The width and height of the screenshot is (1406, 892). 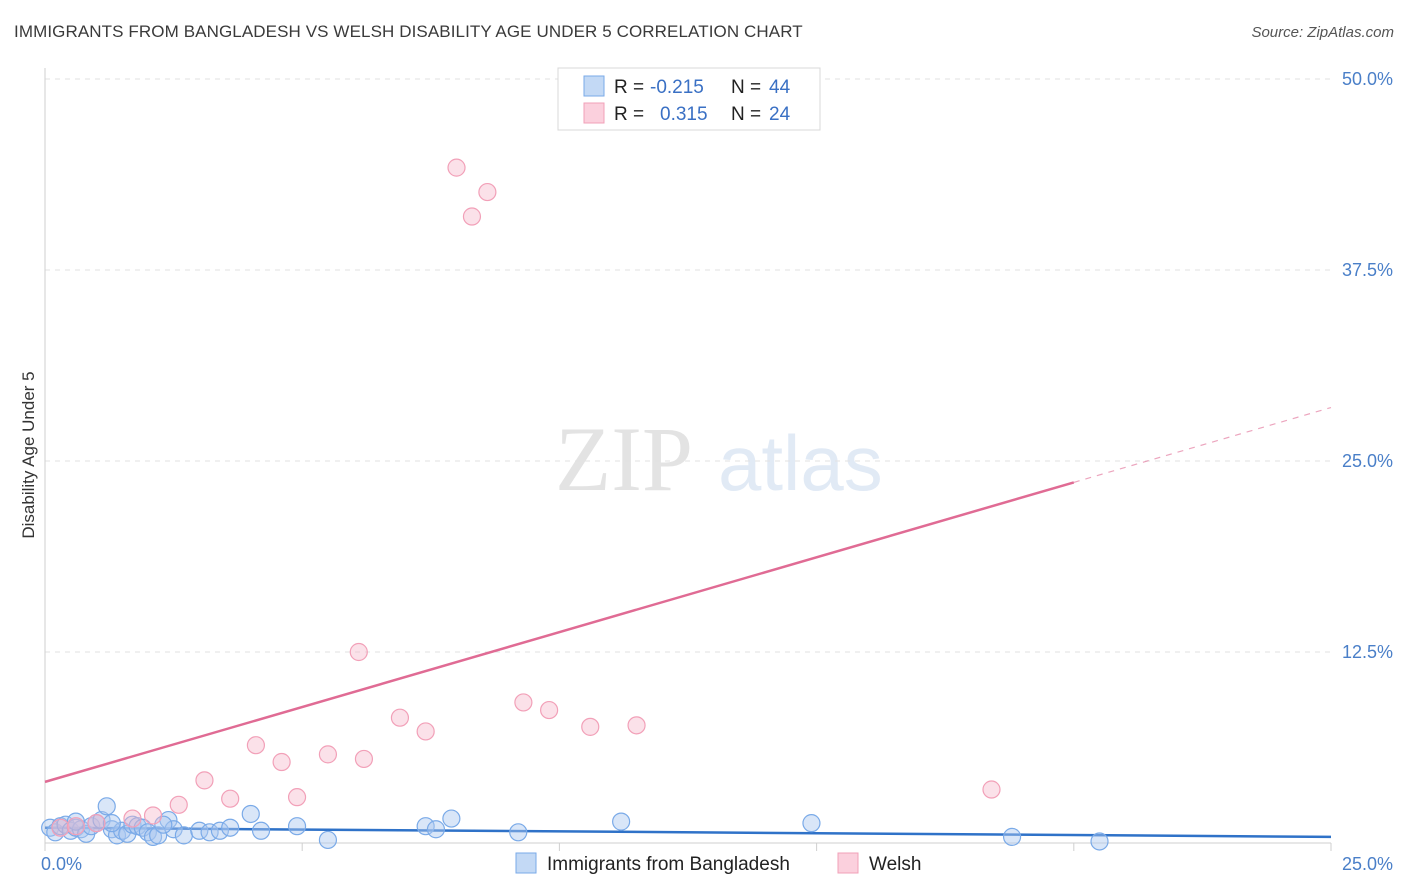 What do you see at coordinates (746, 114) in the screenshot?
I see `legend-n-label-2: N =` at bounding box center [746, 114].